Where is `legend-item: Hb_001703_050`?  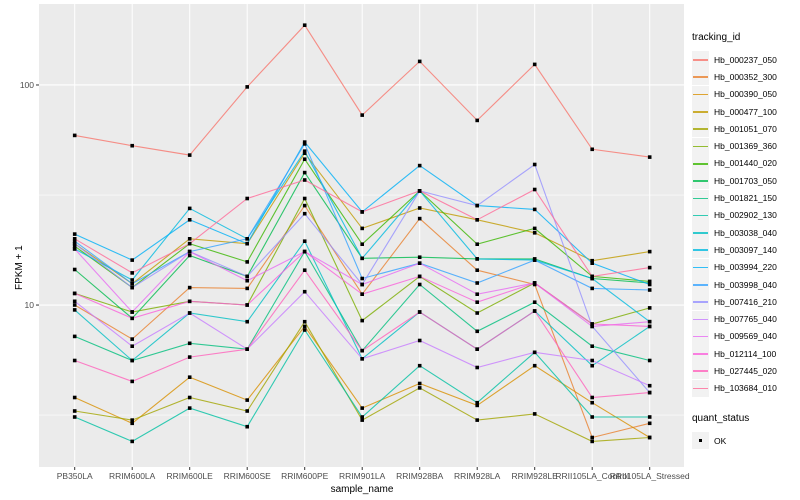 legend-item: Hb_001703_050 is located at coordinates (745, 181).